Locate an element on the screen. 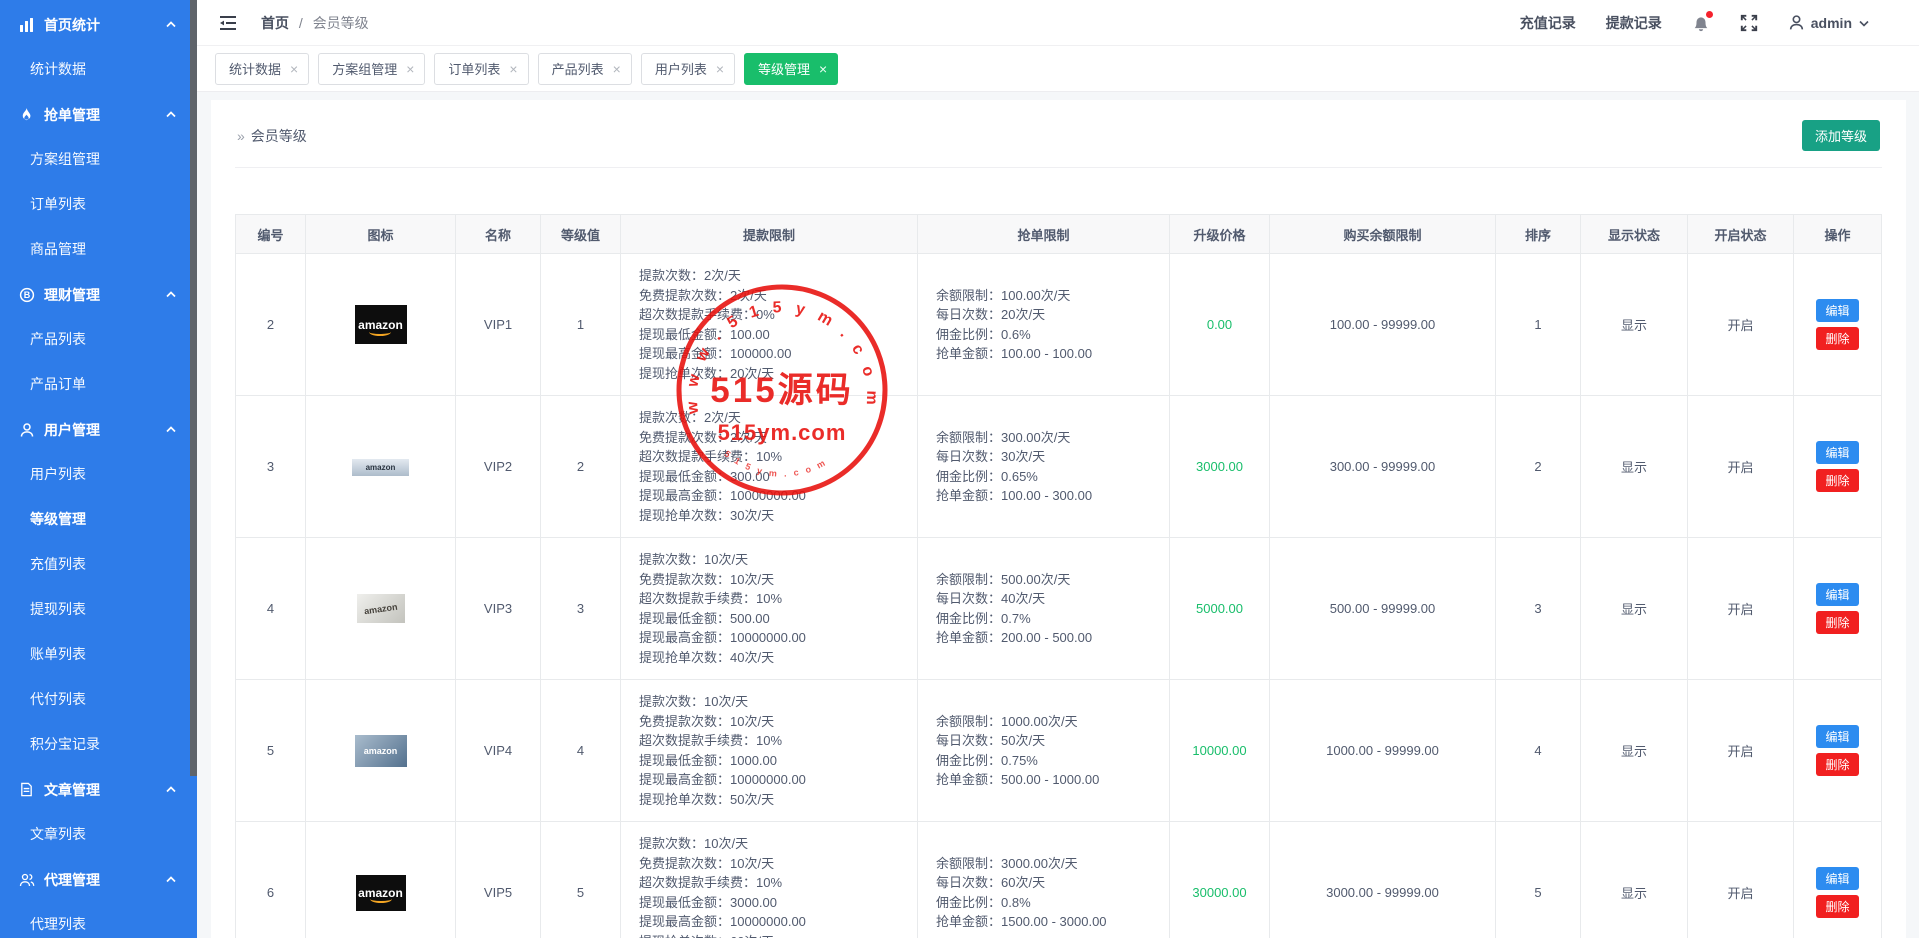  grab-limit-line: 每日次数：20次/天 is located at coordinates (991, 314).